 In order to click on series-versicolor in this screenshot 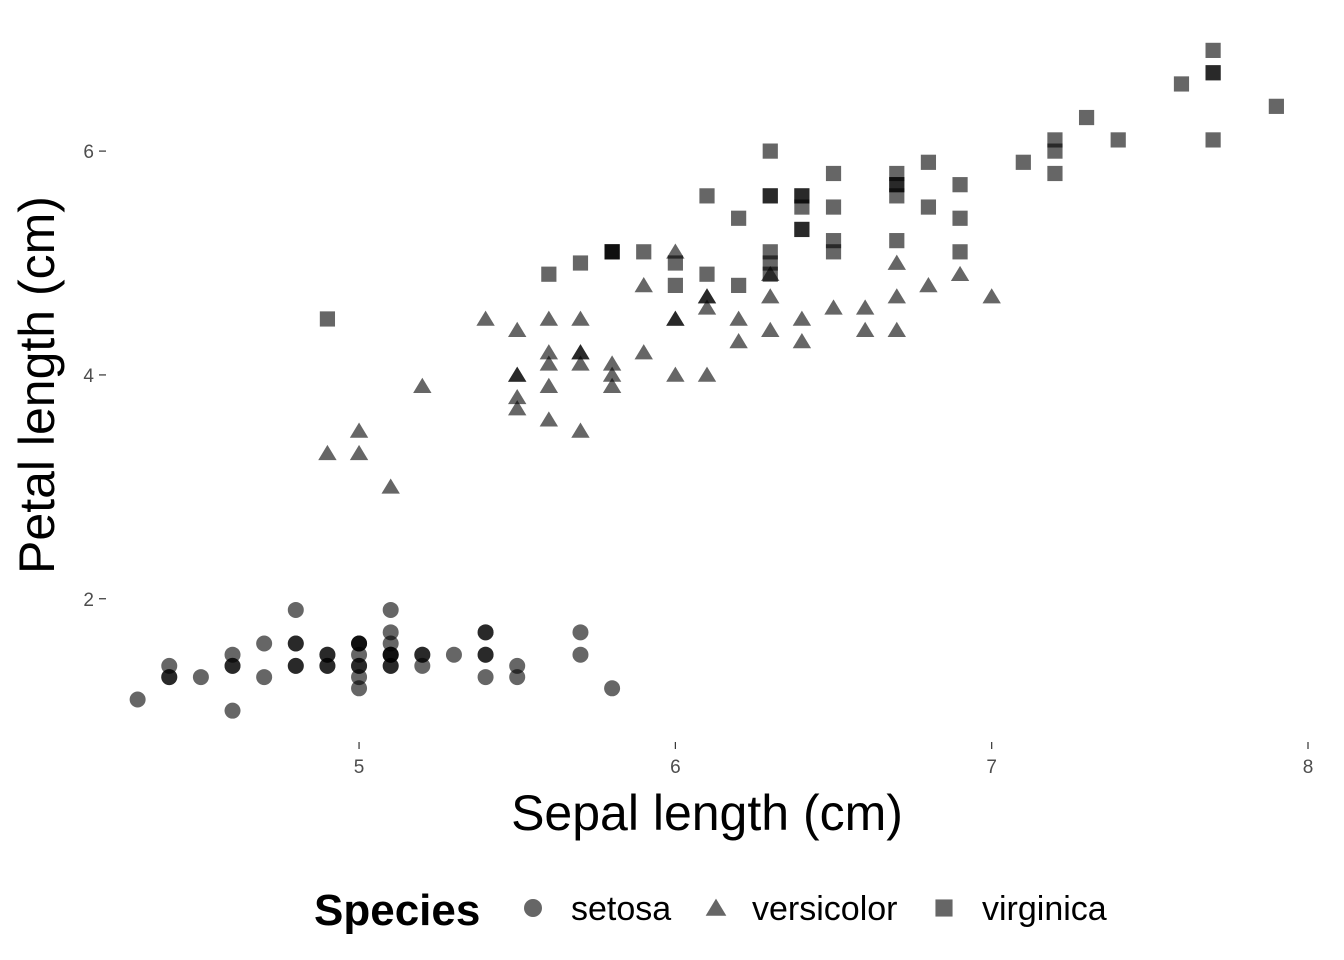, I will do `click(659, 368)`.